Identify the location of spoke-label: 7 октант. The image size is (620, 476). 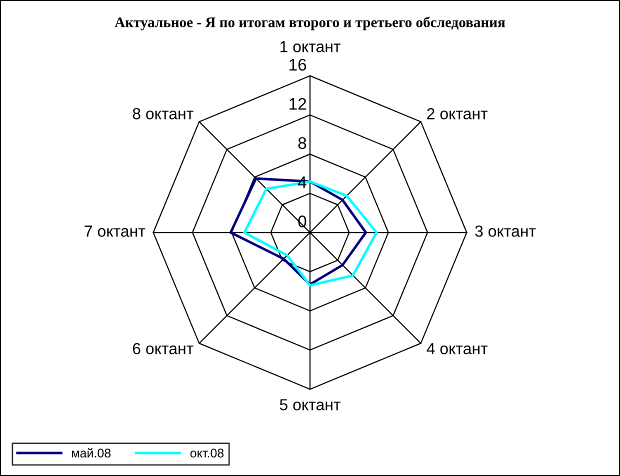
(115, 231).